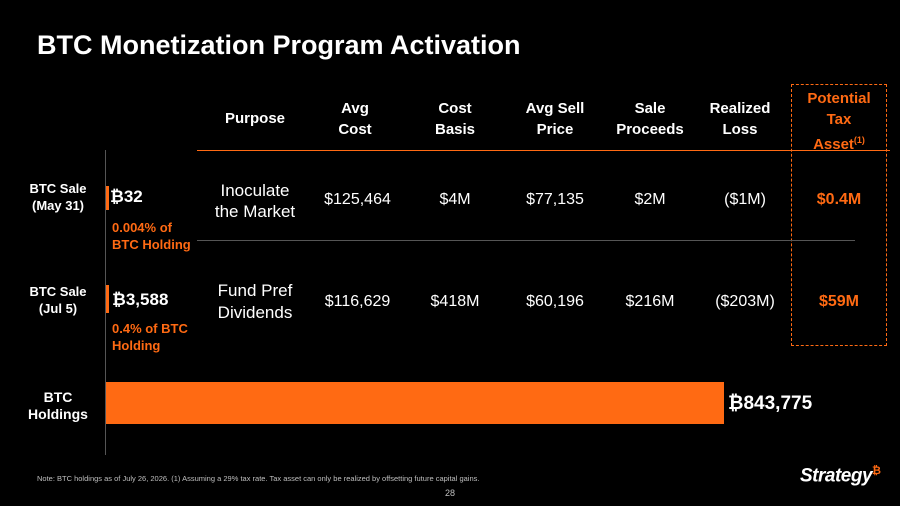  Describe the element at coordinates (740, 119) in the screenshot. I see `header-realized-loss: Realized Loss` at that location.